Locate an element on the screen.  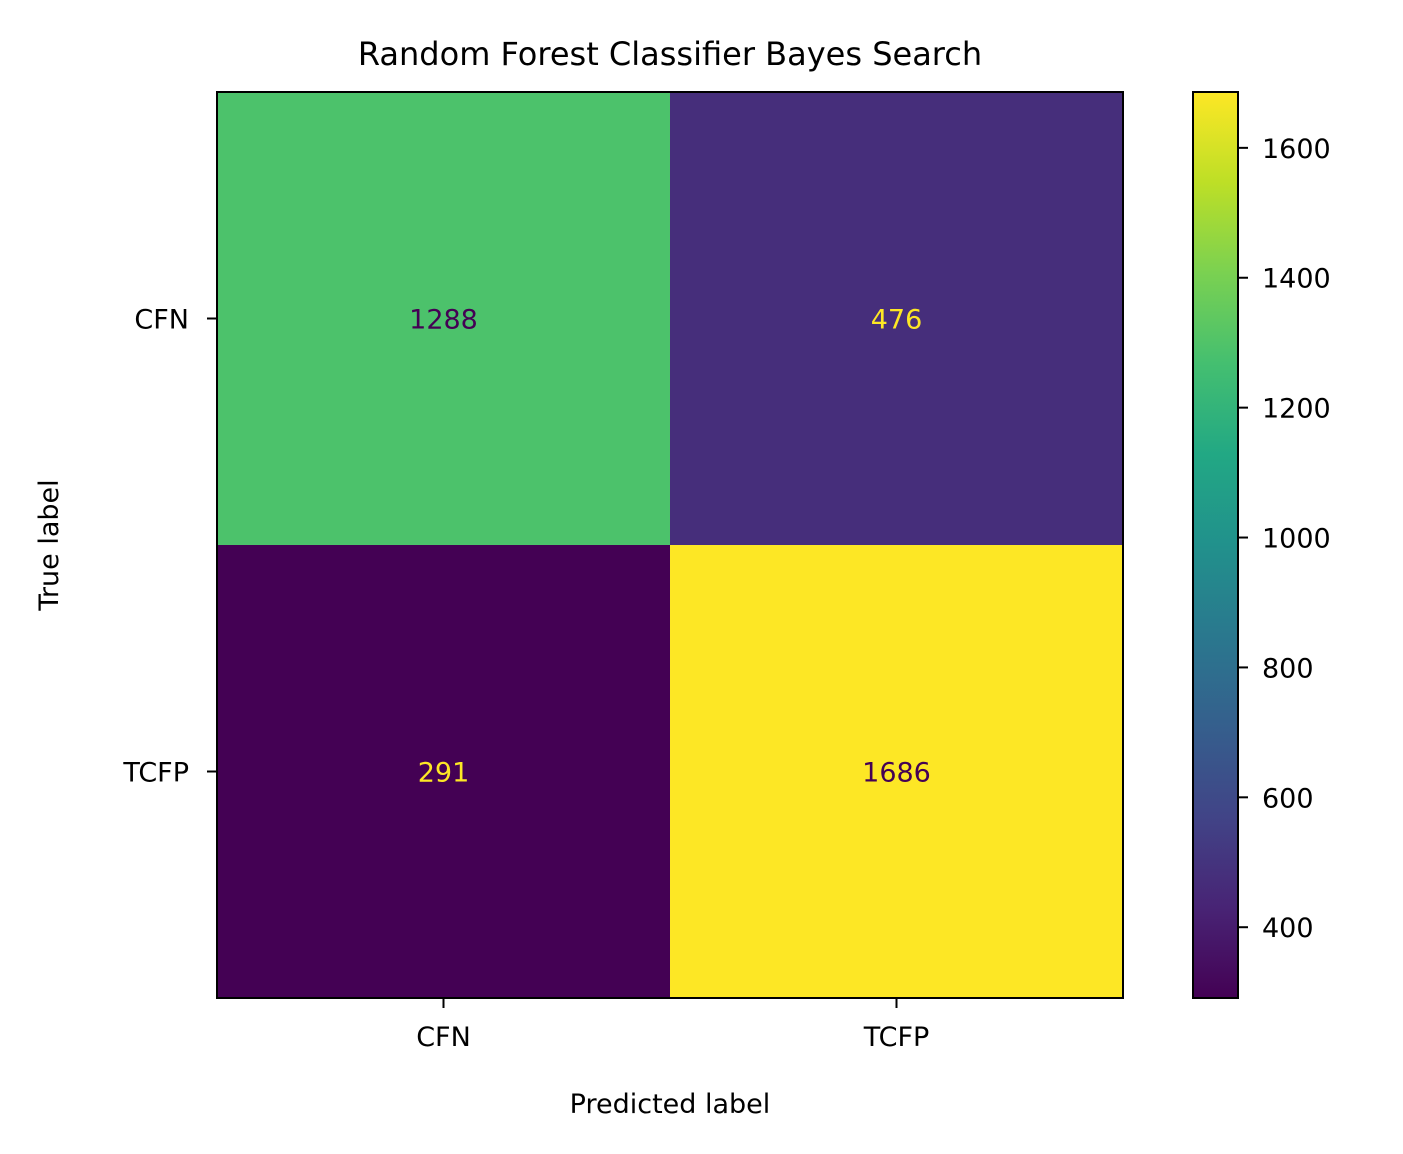
cell-value-1-0: 291 is located at coordinates (444, 773).